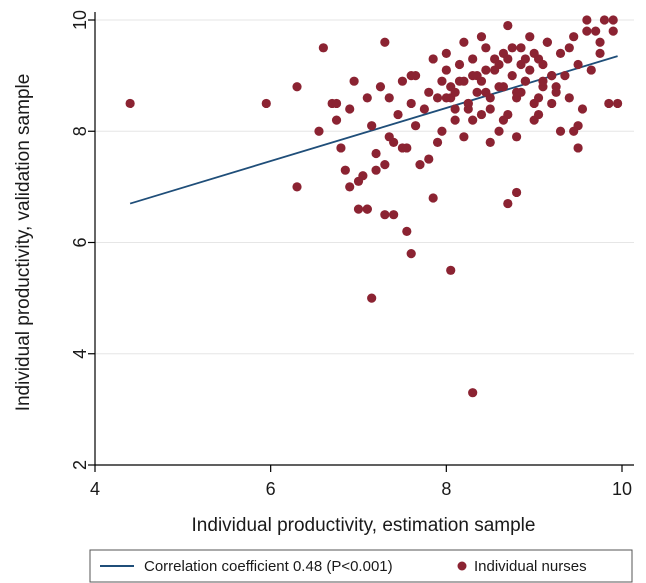 Image resolution: width=646 pixels, height=583 pixels. Describe the element at coordinates (446, 489) in the screenshot. I see `x-tick-label-8: 8` at that location.